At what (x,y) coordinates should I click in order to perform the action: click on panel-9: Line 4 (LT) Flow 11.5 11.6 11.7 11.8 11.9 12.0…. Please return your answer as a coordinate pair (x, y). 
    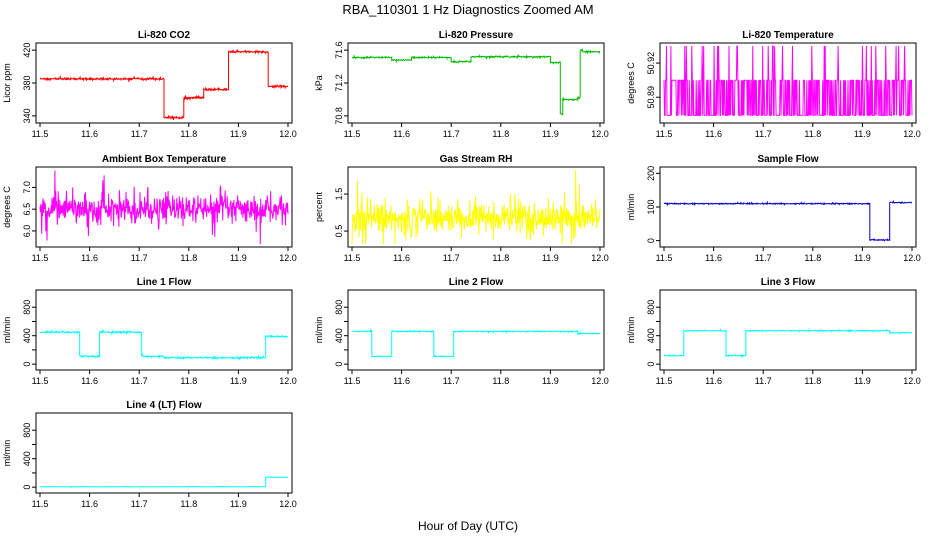
    Looking at the image, I should click on (149, 454).